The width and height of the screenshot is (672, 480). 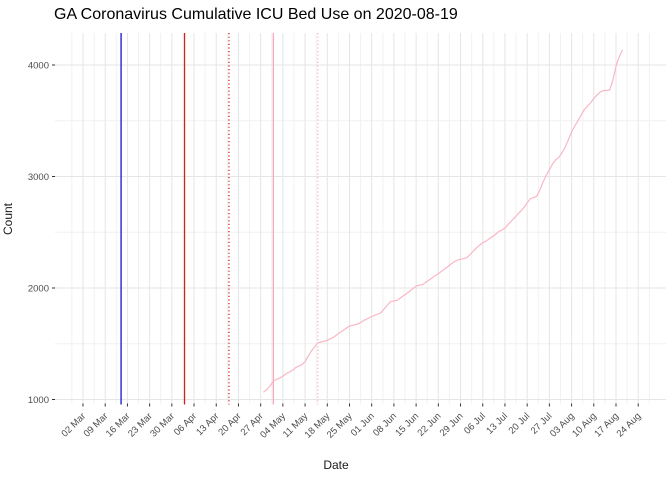 I want to click on x-tick-label: 20 Jul, so click(x=520, y=424).